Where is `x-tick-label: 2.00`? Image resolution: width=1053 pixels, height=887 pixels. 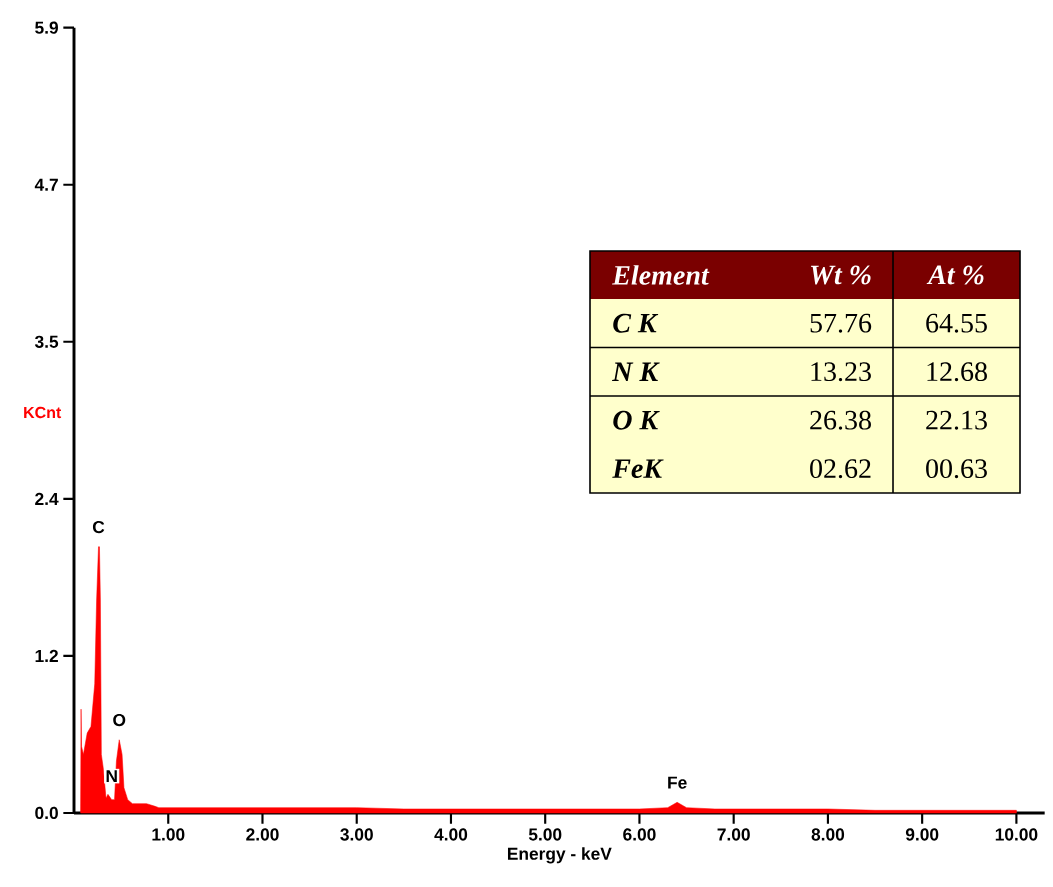 x-tick-label: 2.00 is located at coordinates (262, 834).